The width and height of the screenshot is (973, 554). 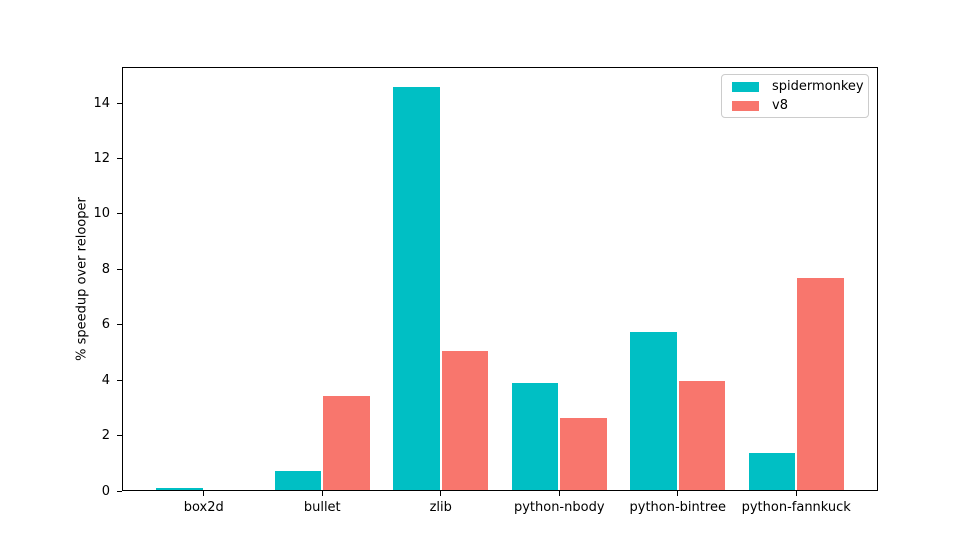 What do you see at coordinates (101, 214) in the screenshot?
I see `y-tick-label-10: 10` at bounding box center [101, 214].